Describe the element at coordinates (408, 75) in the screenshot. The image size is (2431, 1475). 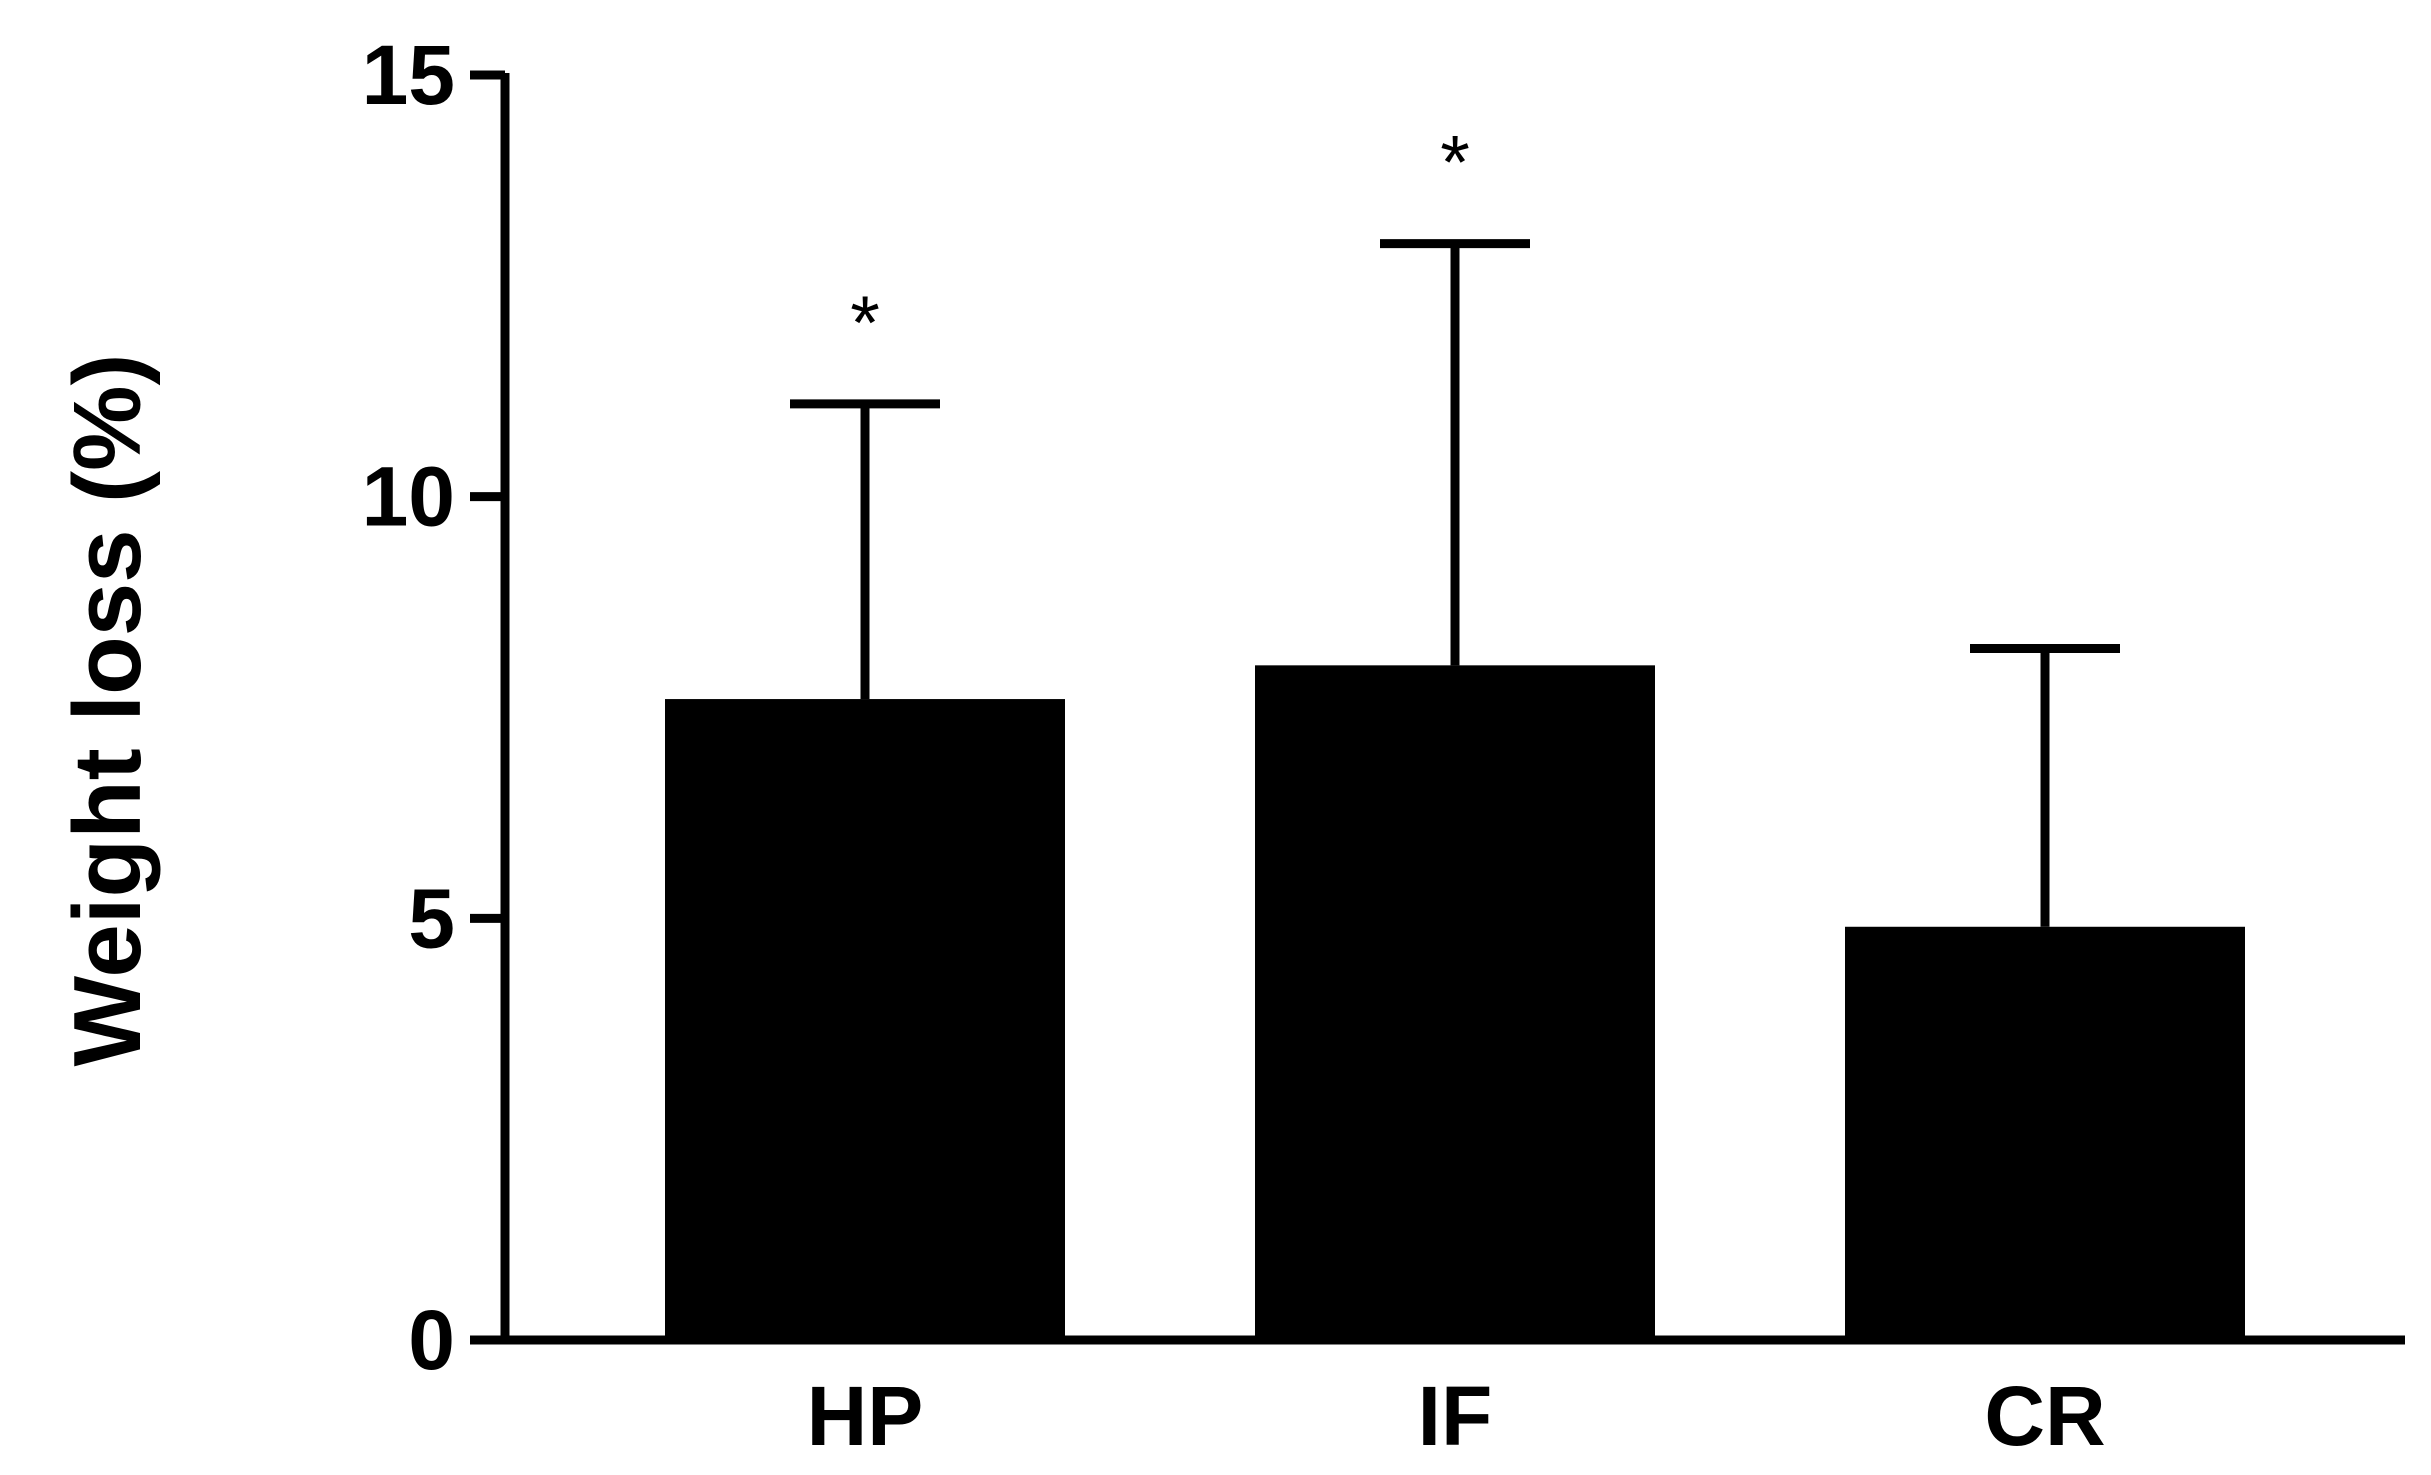
I see `y-tick-label: 15` at that location.